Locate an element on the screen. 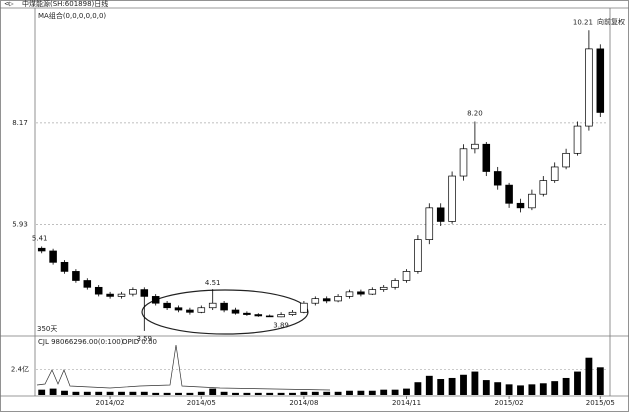 Image resolution: width=629 pixels, height=412 pixels. x-tick-label: 2015/02 is located at coordinates (509, 403).